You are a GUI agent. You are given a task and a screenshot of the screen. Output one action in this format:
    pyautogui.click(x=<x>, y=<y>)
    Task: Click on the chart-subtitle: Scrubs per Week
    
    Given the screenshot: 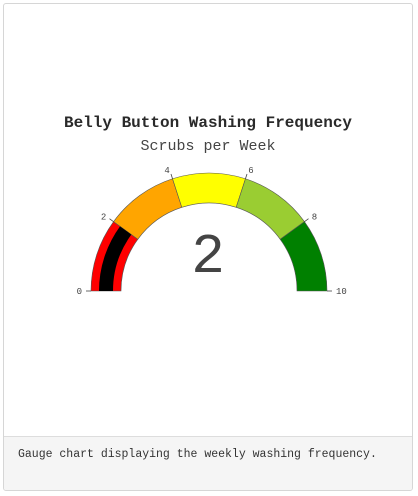 What is the action you would take?
    pyautogui.click(x=207, y=146)
    